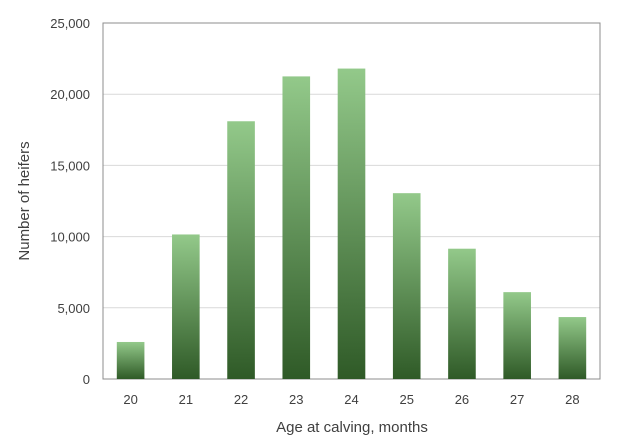  Describe the element at coordinates (352, 427) in the screenshot. I see `x-axis-title: Age at calving, months` at that location.